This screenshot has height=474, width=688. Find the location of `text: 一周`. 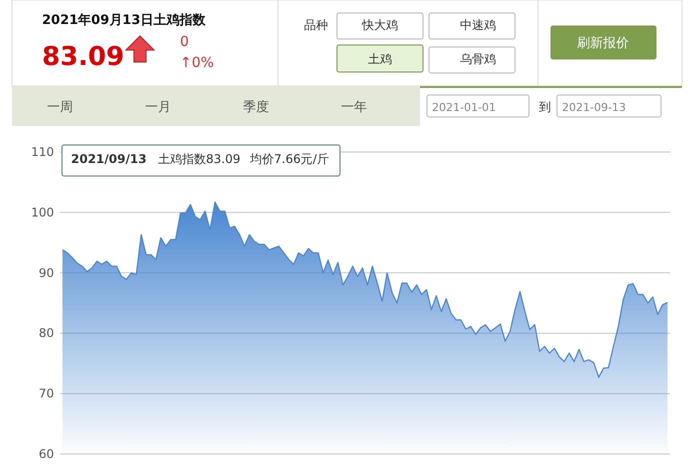

text: 一周 is located at coordinates (60, 107).